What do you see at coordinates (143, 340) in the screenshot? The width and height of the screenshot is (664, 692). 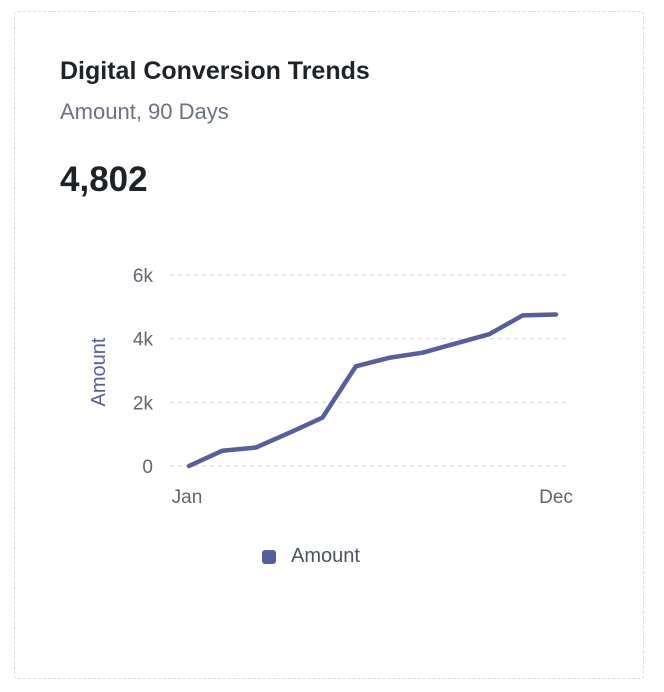 I see `y-tick-label-2: 4k` at bounding box center [143, 340].